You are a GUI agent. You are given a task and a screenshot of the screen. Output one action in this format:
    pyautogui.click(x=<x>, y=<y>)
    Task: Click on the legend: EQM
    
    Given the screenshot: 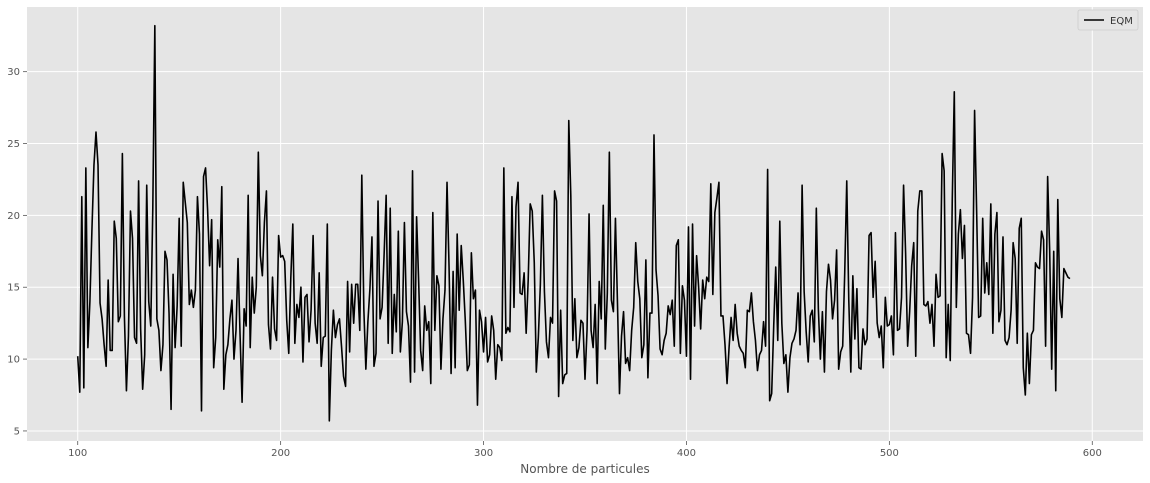 What is the action you would take?
    pyautogui.click(x=1108, y=20)
    